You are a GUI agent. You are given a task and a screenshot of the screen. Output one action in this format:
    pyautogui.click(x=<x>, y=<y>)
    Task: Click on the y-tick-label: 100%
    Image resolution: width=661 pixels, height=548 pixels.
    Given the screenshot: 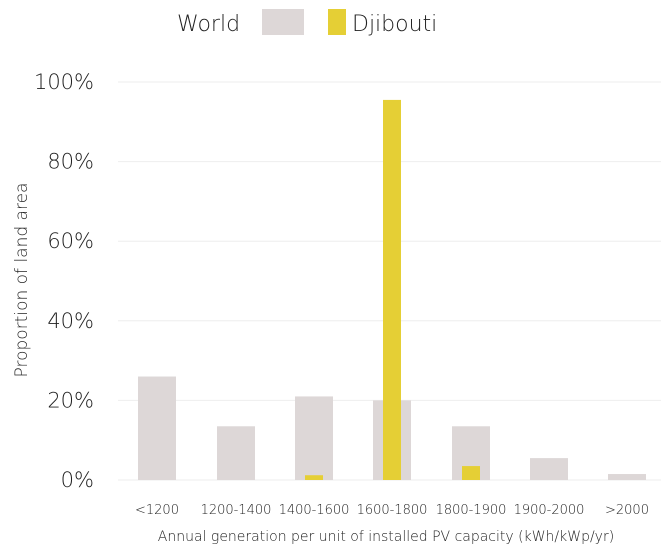 What is the action you would take?
    pyautogui.click(x=64, y=82)
    